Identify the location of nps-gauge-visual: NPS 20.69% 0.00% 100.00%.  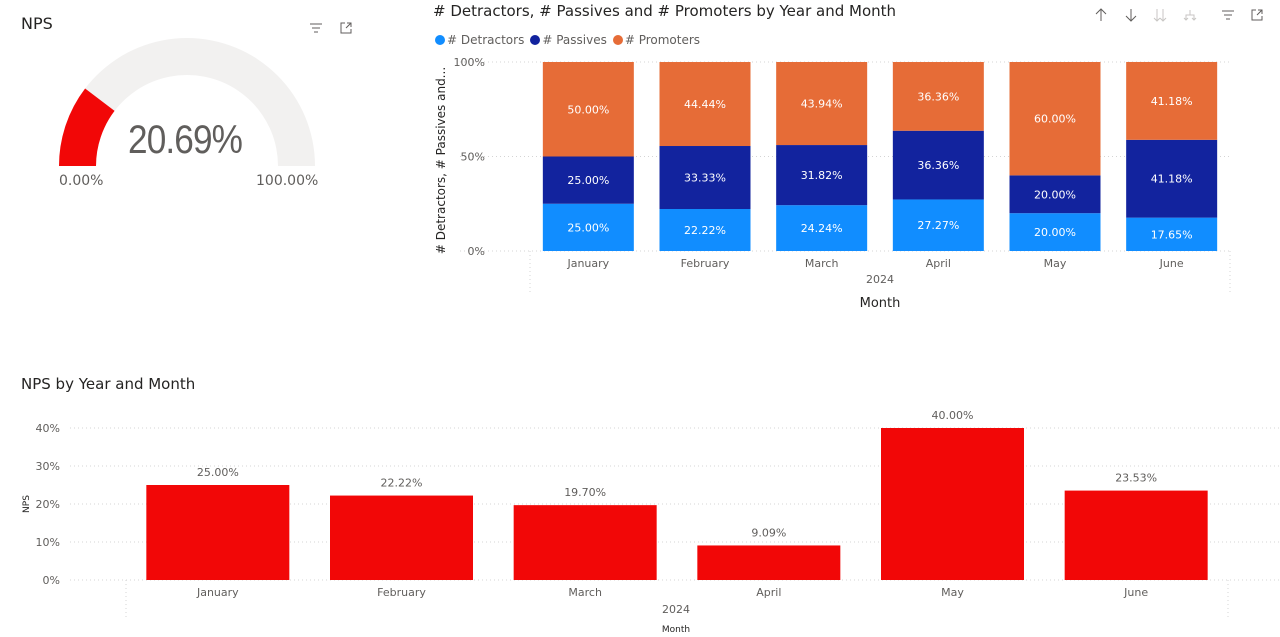
(190, 105).